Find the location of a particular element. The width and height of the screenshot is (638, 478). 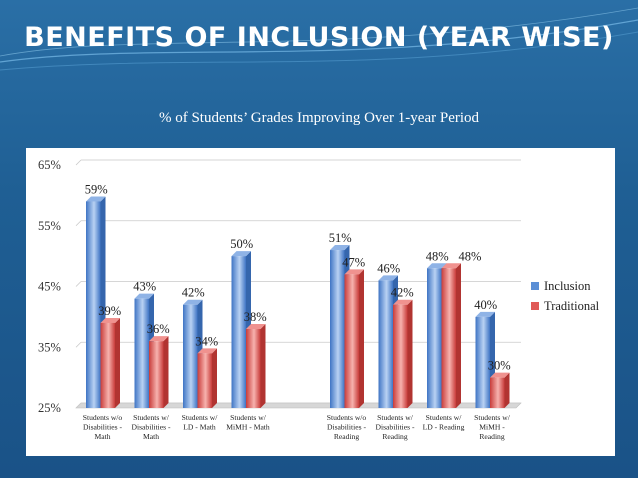

legend-inclusion-label: Inclusion is located at coordinates (567, 286).